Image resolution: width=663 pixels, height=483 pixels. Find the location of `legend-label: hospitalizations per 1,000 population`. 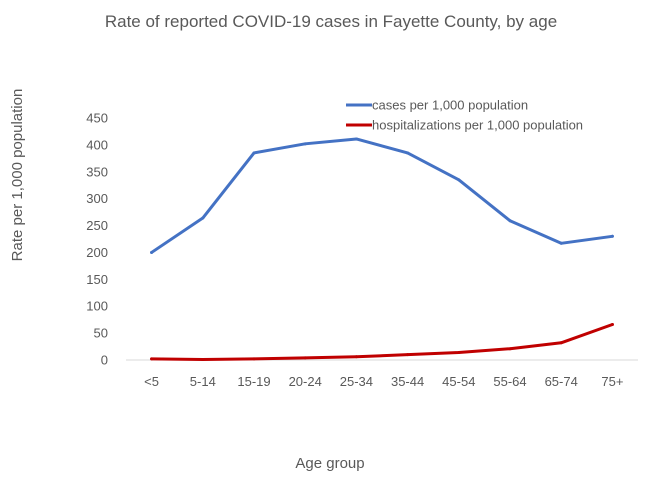

legend-label: hospitalizations per 1,000 population is located at coordinates (477, 125).